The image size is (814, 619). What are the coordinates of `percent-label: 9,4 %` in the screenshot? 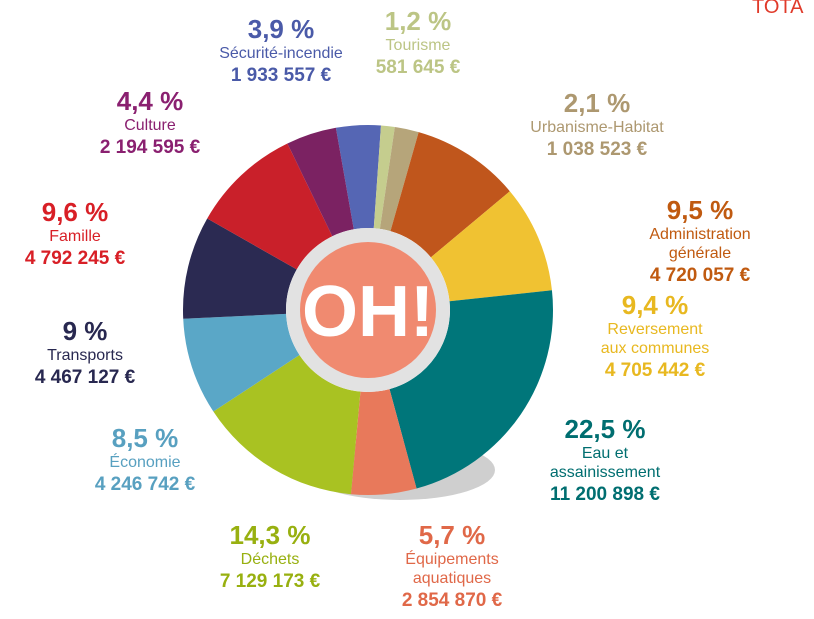 It's located at (655, 305).